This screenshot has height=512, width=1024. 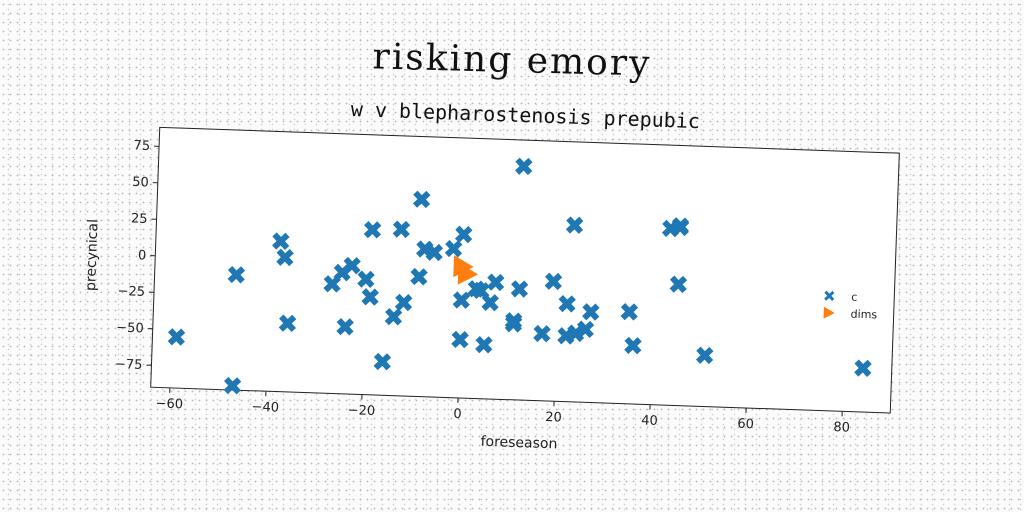 What do you see at coordinates (854, 297) in the screenshot?
I see `legend-label: c` at bounding box center [854, 297].